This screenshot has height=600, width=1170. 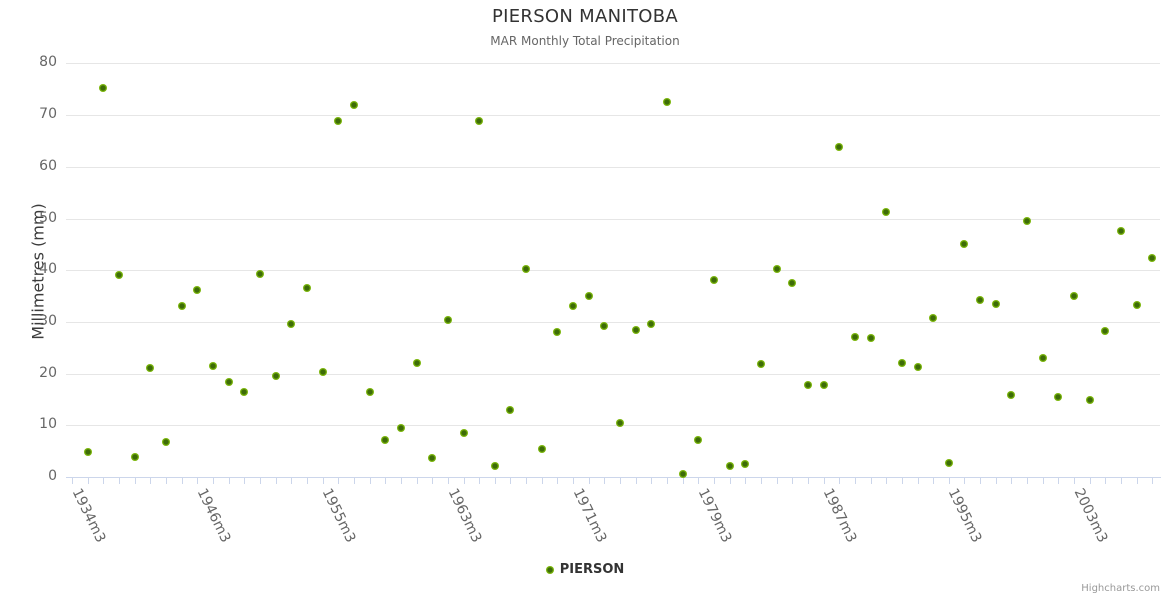 What do you see at coordinates (839, 516) in the screenshot?
I see `x-axis-label: 1987m3` at bounding box center [839, 516].